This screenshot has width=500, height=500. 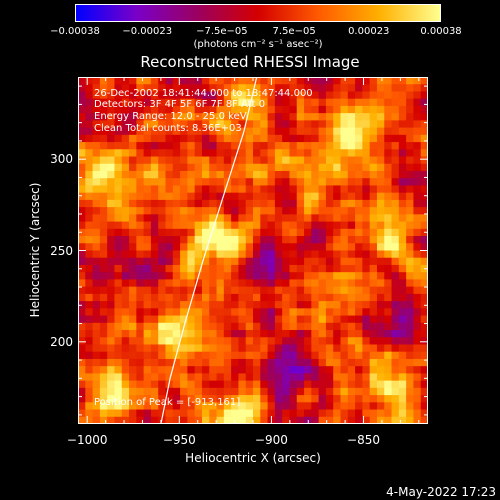 I want to click on annotation-energy: Energy Range: 12.0 - 25.0 keV, so click(x=170, y=116).